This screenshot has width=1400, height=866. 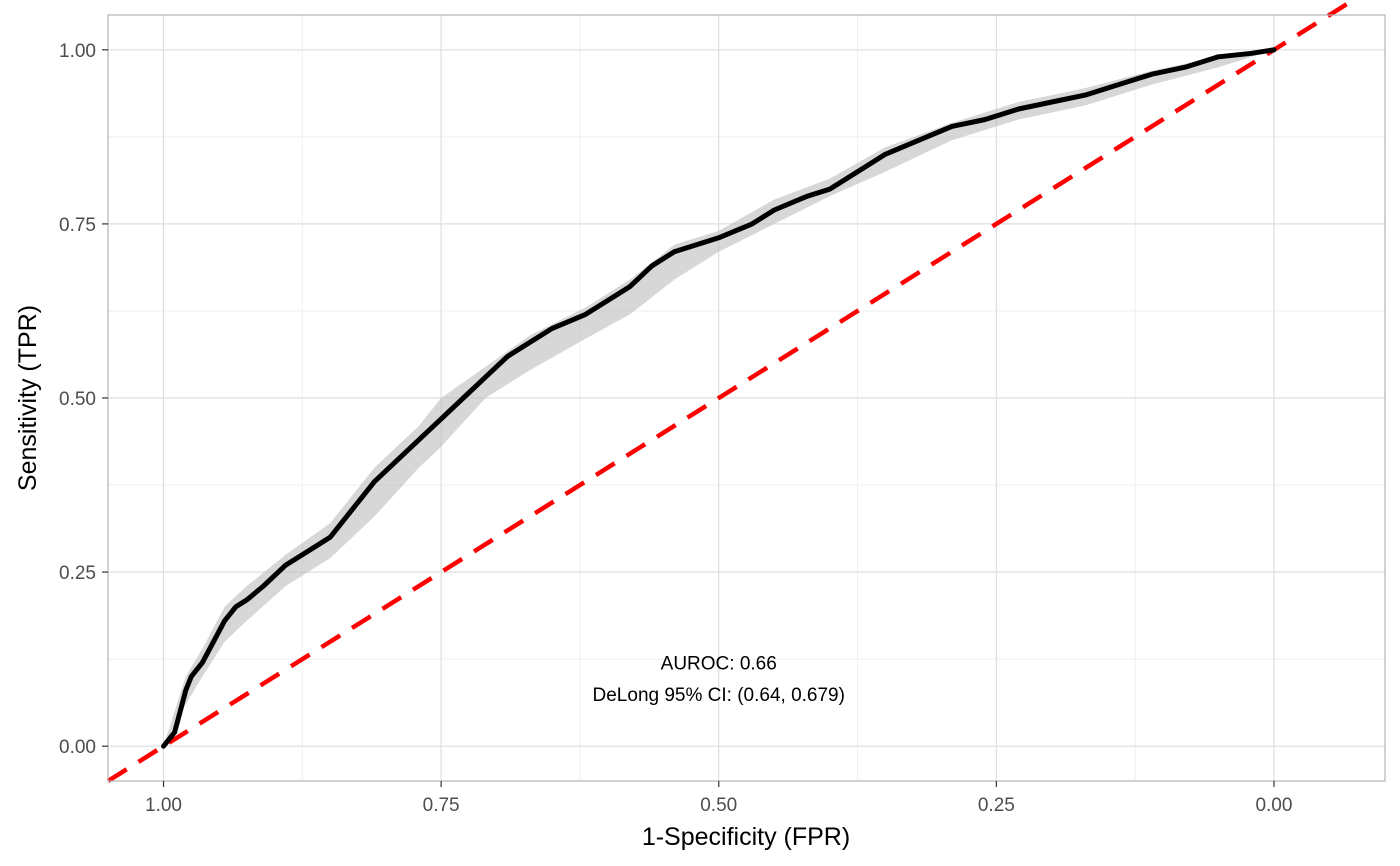 I want to click on x-axis-title: 1-Specificity (FPR), so click(x=746, y=837).